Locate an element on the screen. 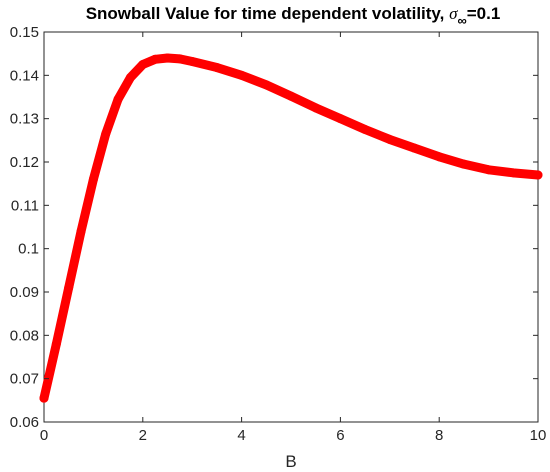  x-tick-label: 8 is located at coordinates (439, 435).